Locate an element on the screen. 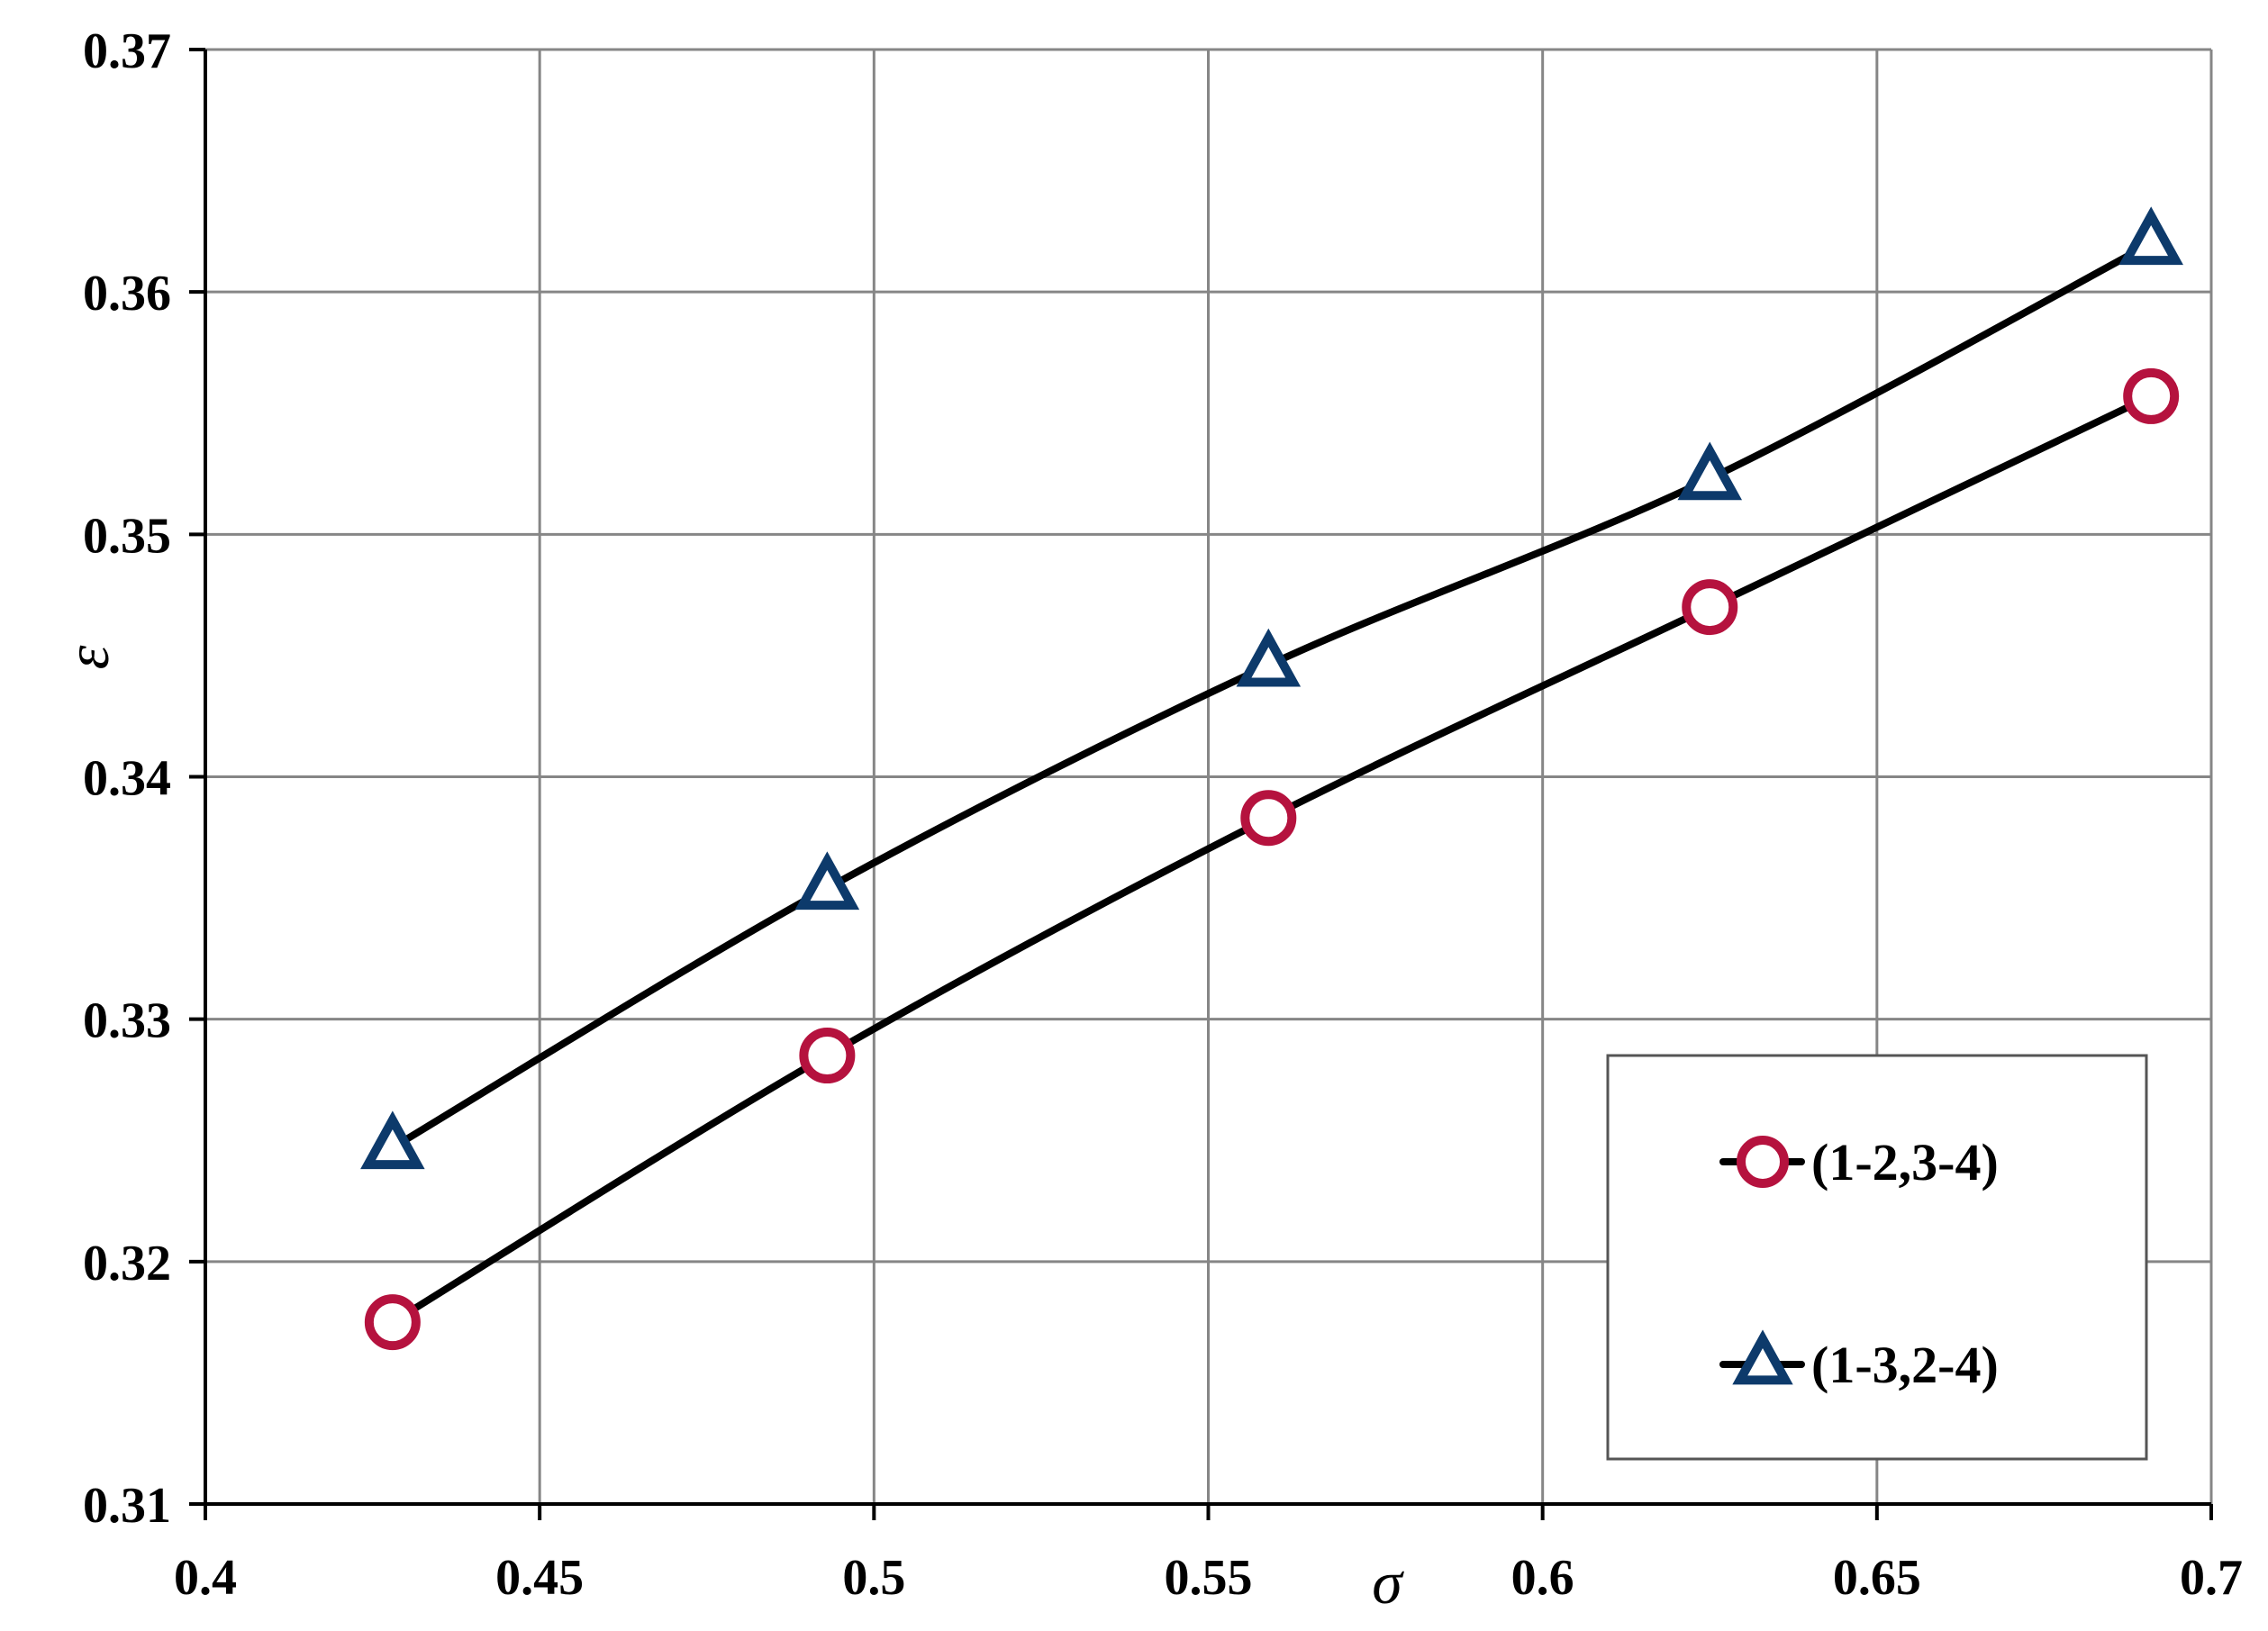 This screenshot has height=1631, width=2268. y-tick-label: 0.32 is located at coordinates (127, 1264).